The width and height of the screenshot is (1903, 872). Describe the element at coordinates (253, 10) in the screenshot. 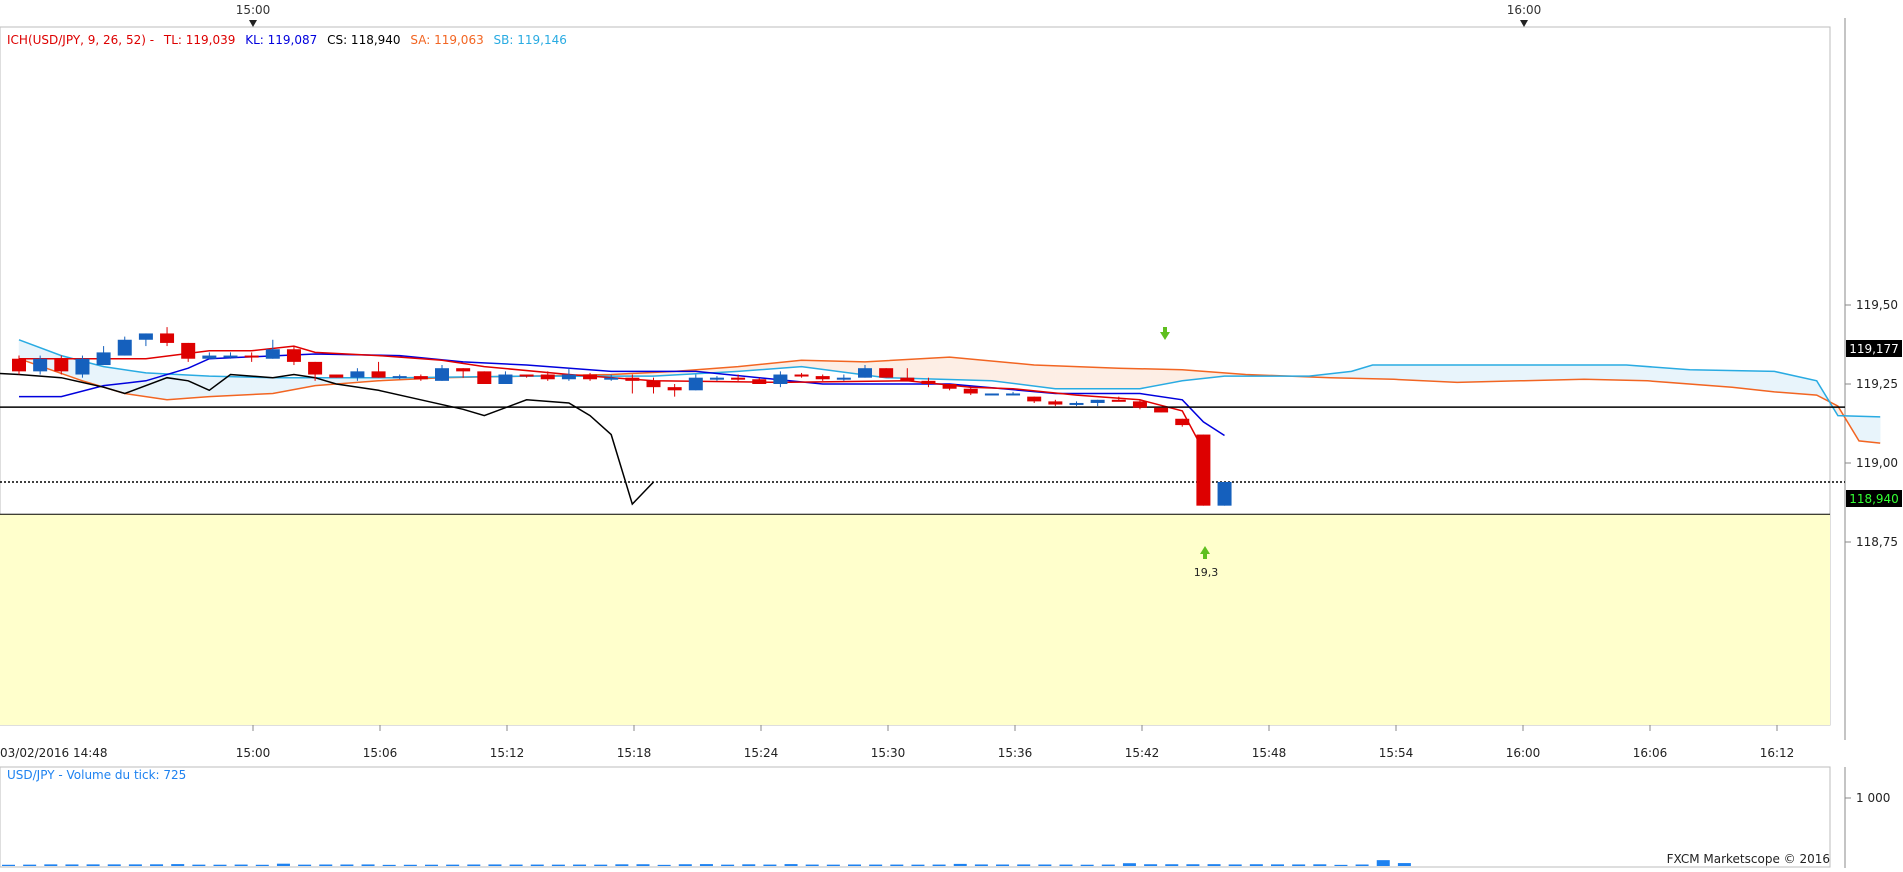

I see `top-marker-label: 15:00` at that location.